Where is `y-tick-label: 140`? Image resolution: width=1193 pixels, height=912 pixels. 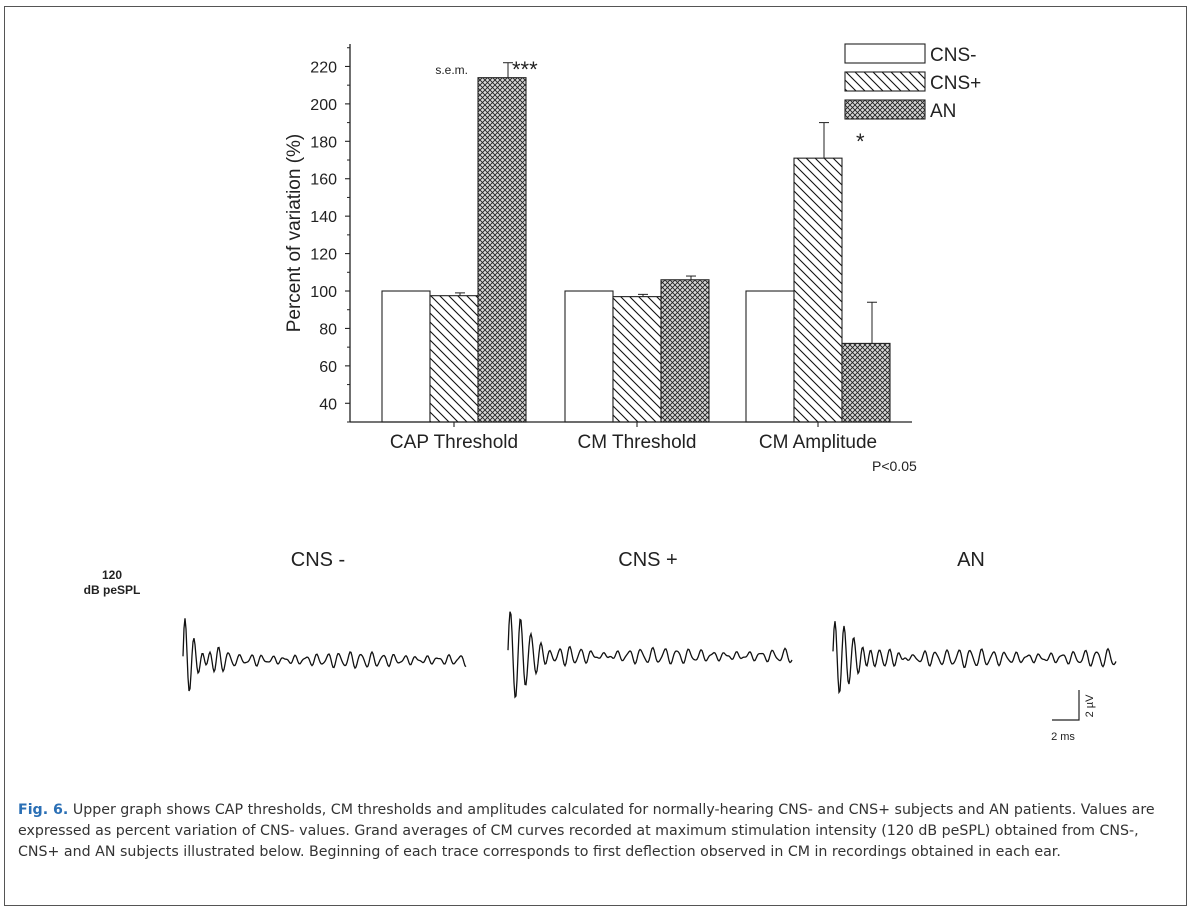 y-tick-label: 140 is located at coordinates (323, 217).